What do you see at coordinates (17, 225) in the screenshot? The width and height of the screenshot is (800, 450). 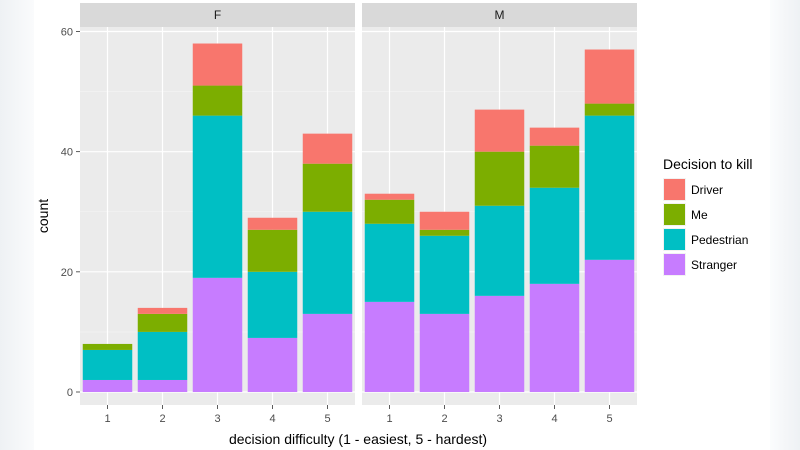 I see `left-edge-shading` at bounding box center [17, 225].